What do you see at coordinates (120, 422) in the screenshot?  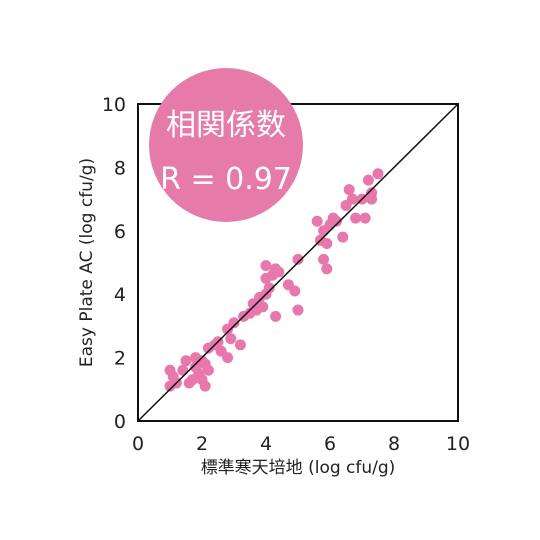 I see `y-tick-label: 0` at bounding box center [120, 422].